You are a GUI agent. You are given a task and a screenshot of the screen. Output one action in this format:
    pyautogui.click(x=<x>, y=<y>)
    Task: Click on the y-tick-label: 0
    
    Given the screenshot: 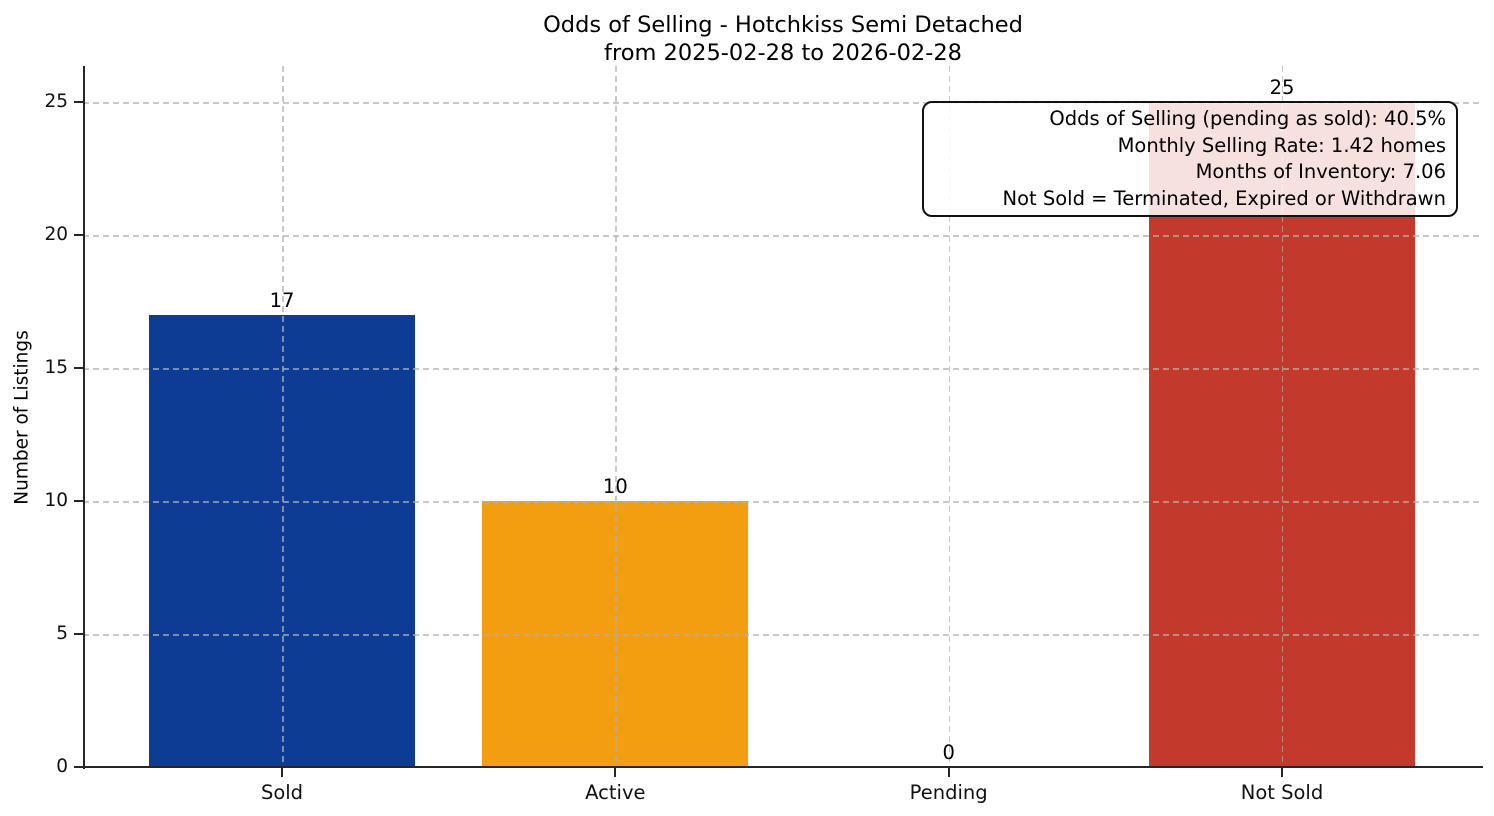 What is the action you would take?
    pyautogui.click(x=62, y=766)
    